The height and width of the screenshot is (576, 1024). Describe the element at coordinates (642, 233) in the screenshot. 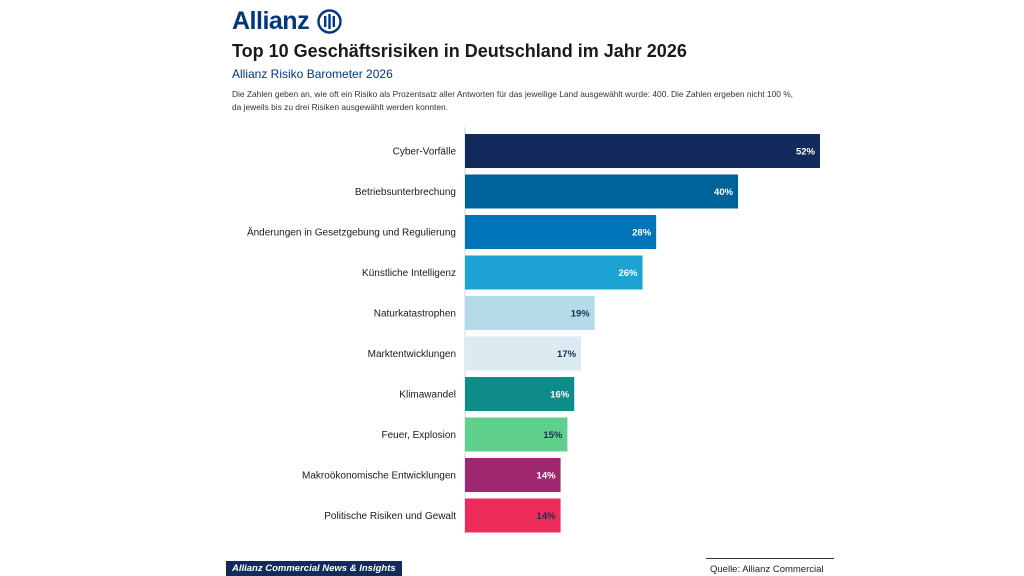

I see `value-label: 28%` at that location.